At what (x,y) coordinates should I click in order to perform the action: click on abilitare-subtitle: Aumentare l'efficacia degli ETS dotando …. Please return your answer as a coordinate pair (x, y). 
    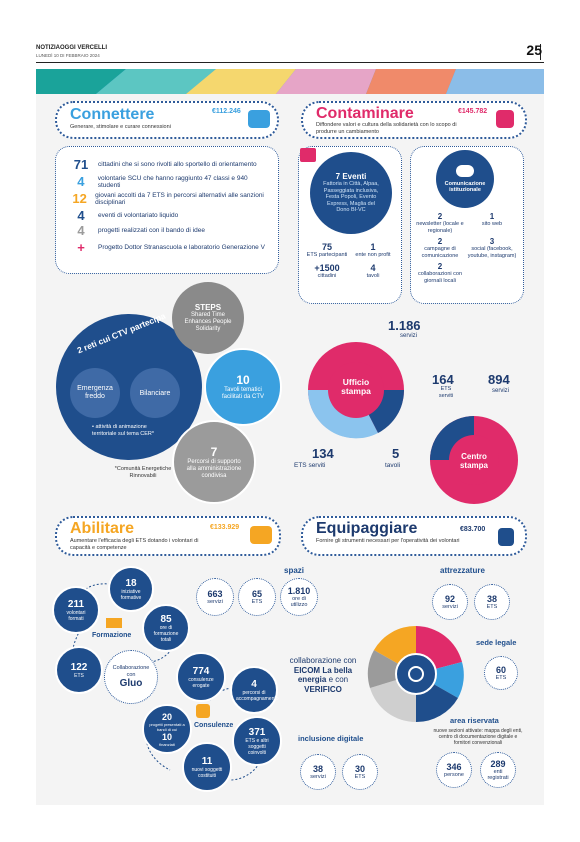
    Looking at the image, I should click on (134, 544).